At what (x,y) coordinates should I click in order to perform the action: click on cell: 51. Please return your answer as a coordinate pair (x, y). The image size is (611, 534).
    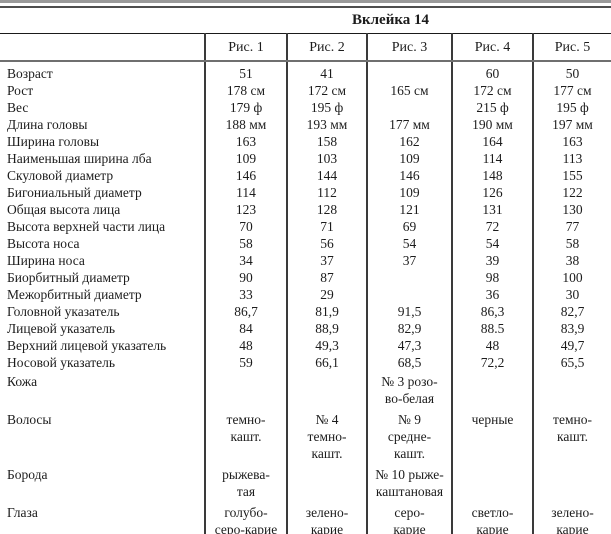
    Looking at the image, I should click on (245, 71).